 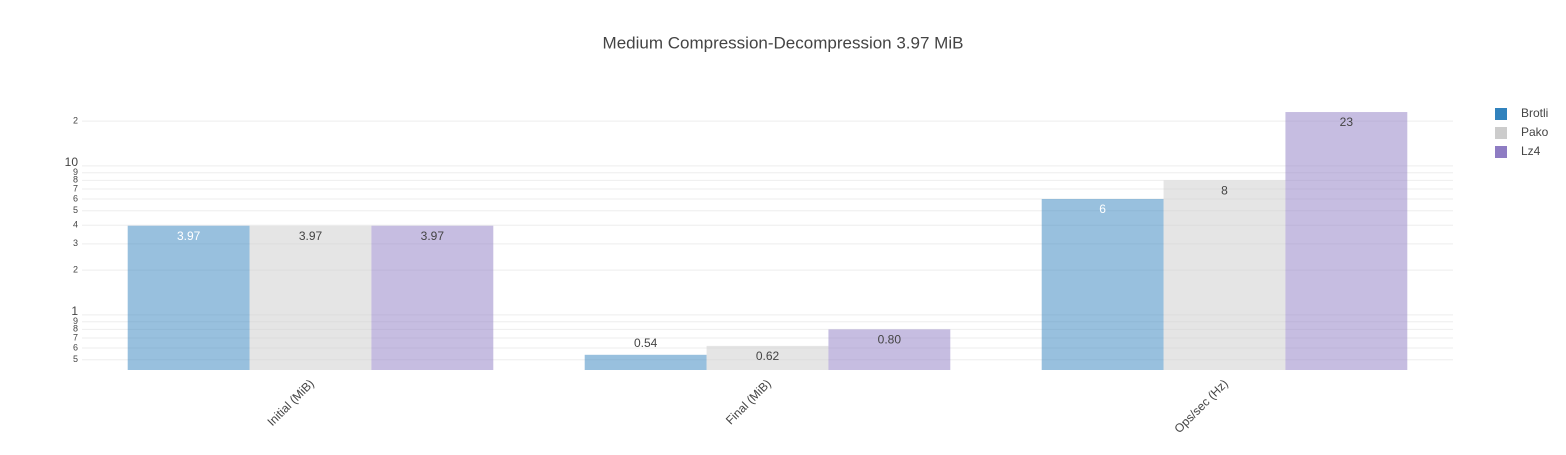 I want to click on legend-label: Brotli, so click(x=1534, y=113).